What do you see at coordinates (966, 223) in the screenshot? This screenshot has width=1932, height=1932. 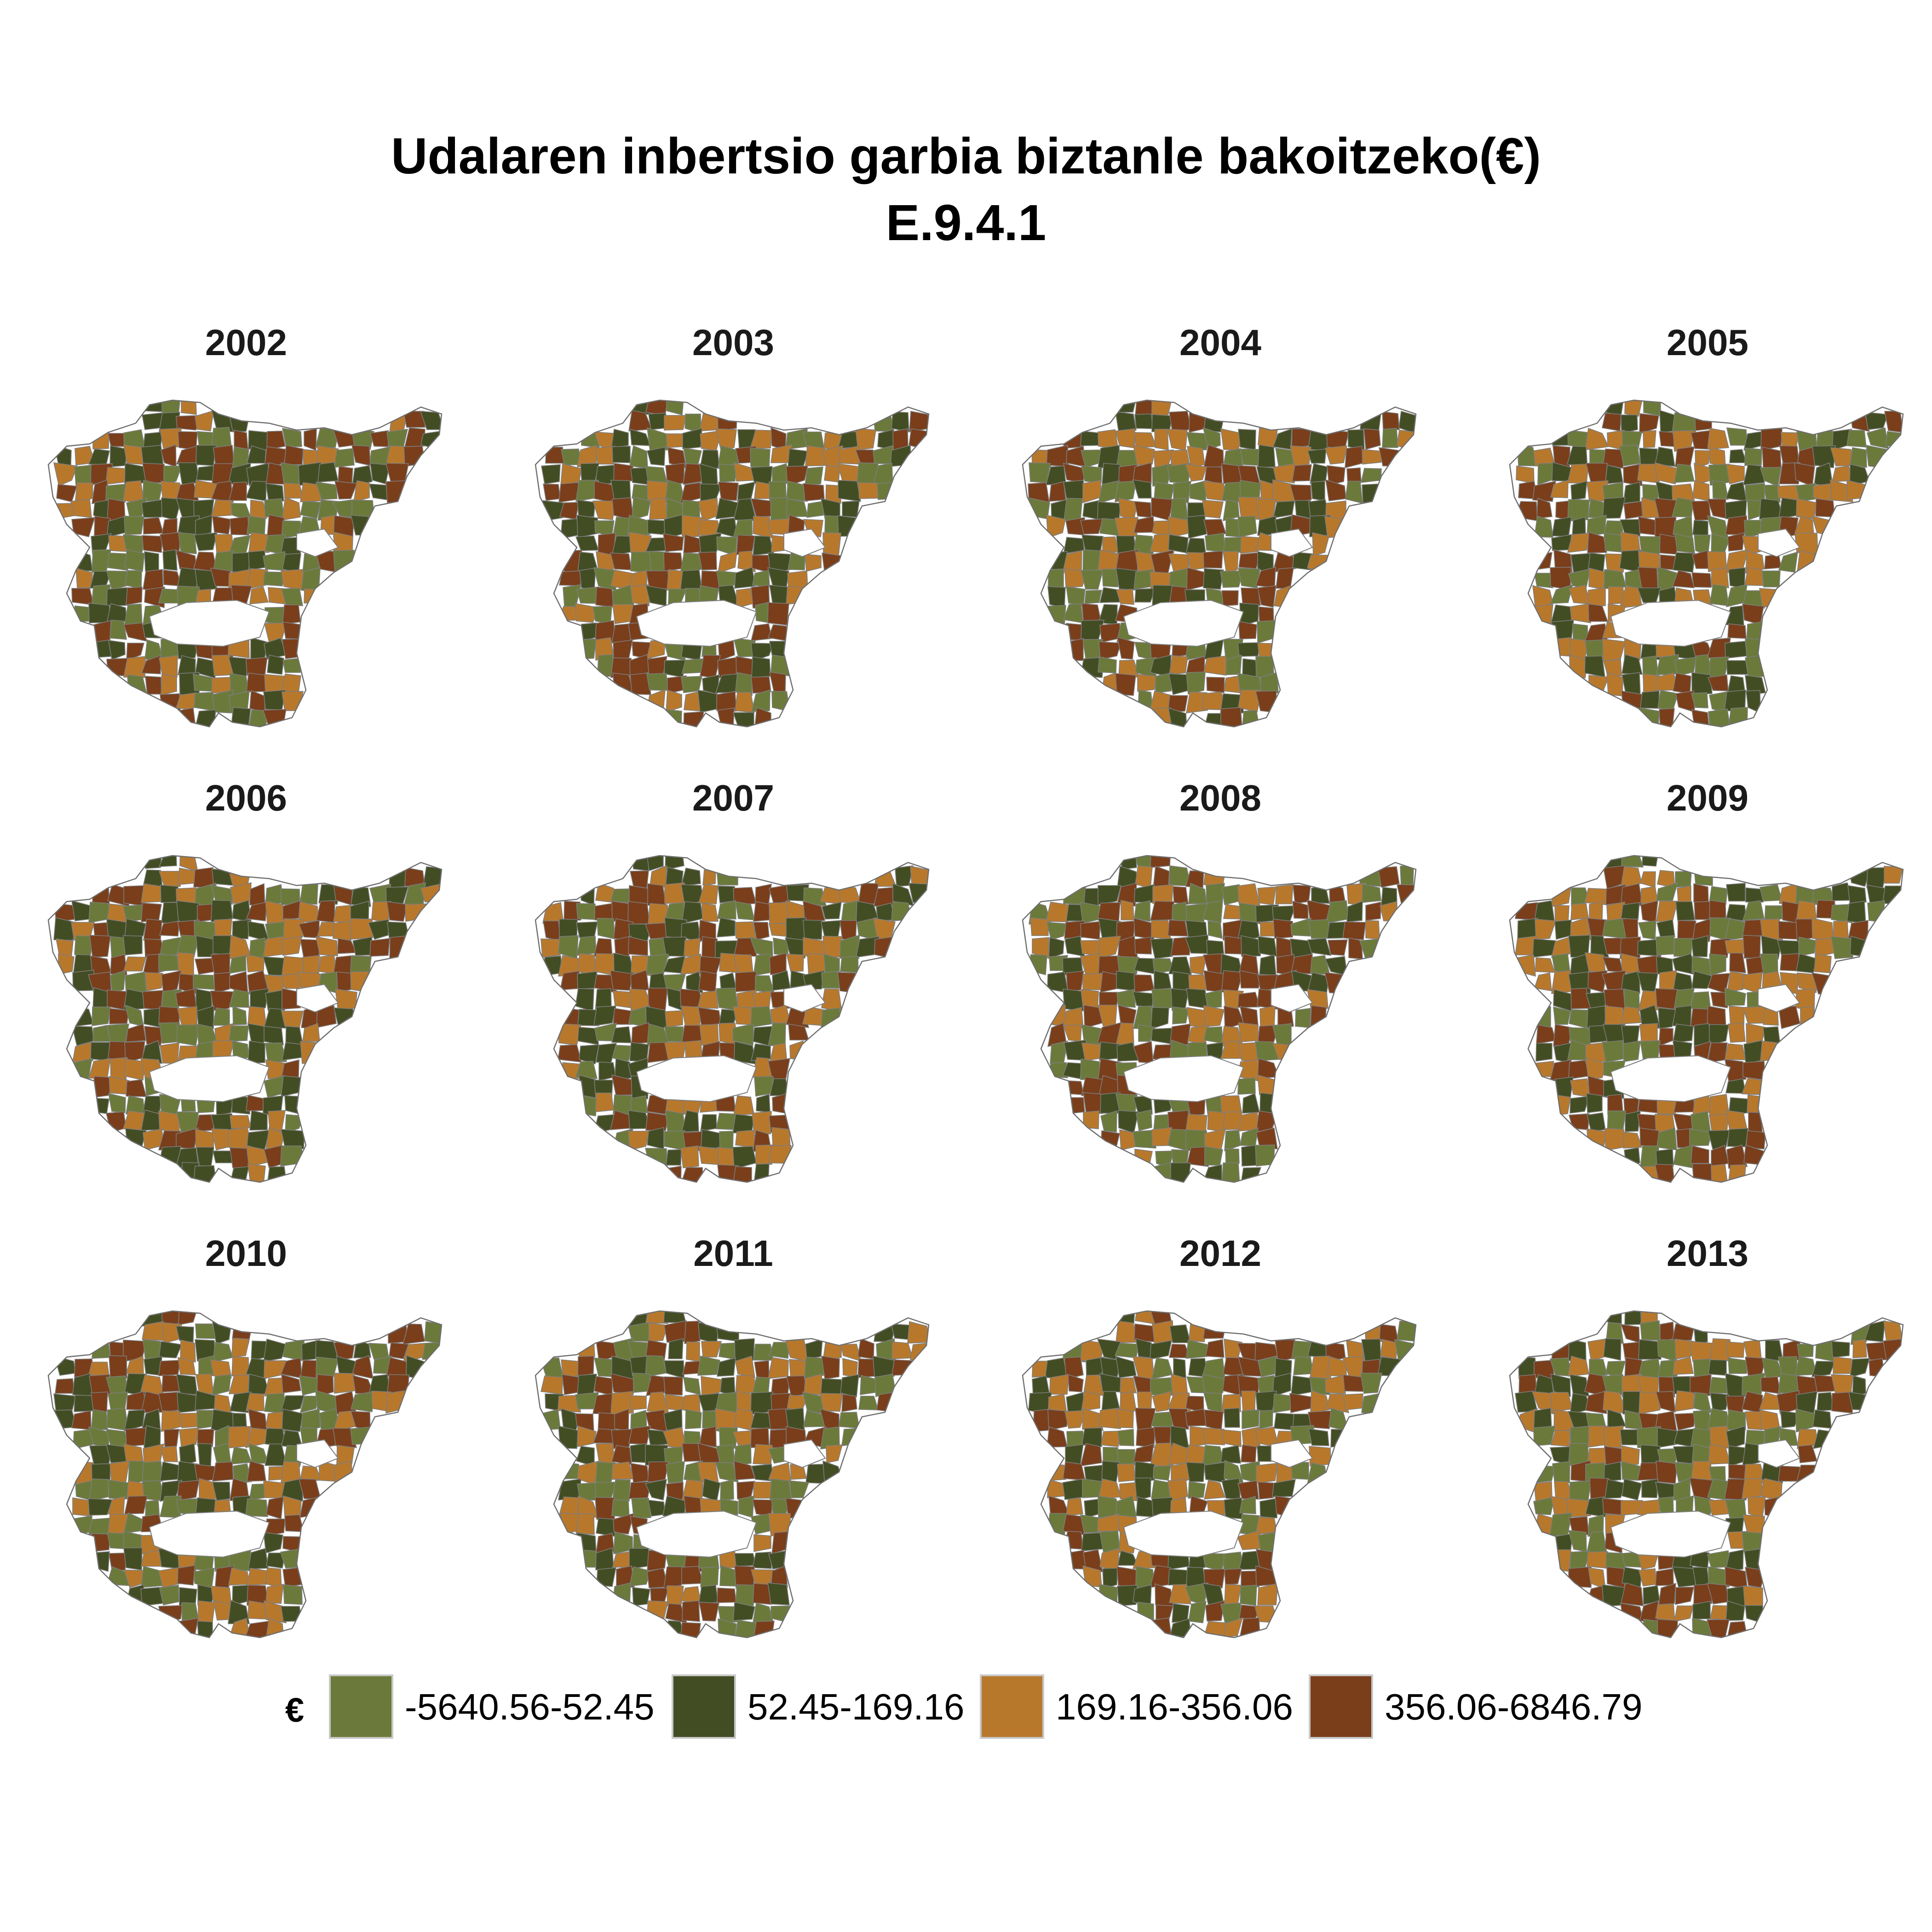 I see `chart-subtitle: E.9.4.1` at bounding box center [966, 223].